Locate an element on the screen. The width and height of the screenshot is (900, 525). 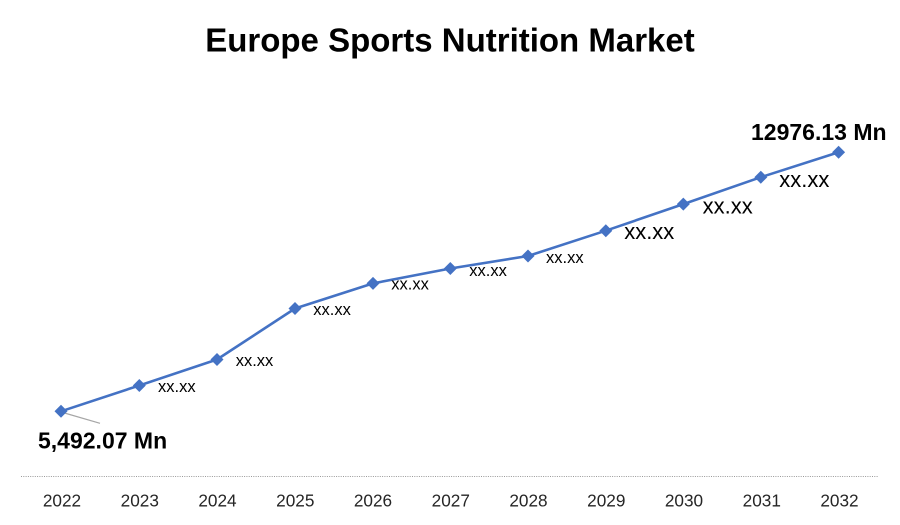
svg-text: 2027 is located at coordinates (451, 501).